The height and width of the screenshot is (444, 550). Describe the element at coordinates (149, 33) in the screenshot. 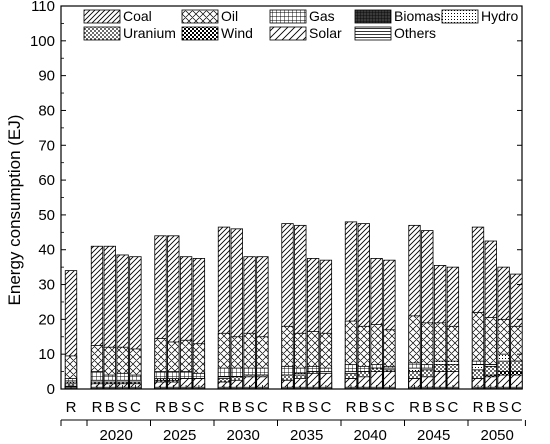

I see `legend-label-uranium: Uranium` at that location.